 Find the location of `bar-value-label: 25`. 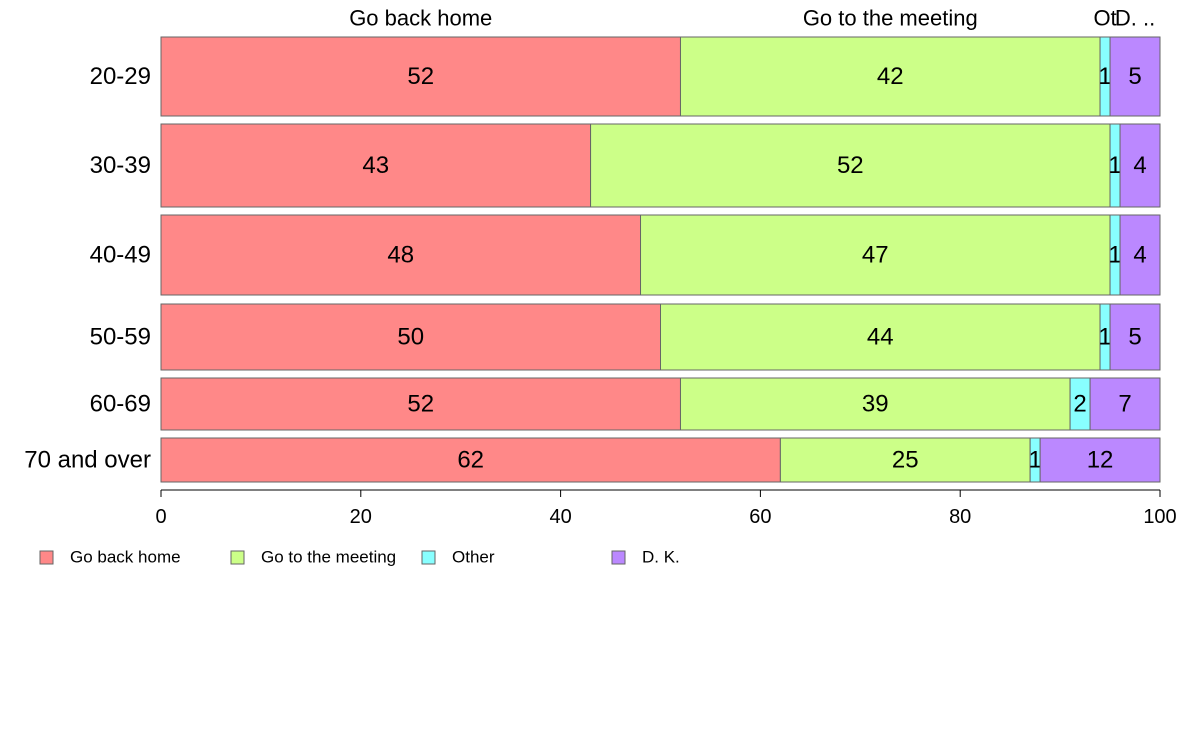

bar-value-label: 25 is located at coordinates (905, 460).